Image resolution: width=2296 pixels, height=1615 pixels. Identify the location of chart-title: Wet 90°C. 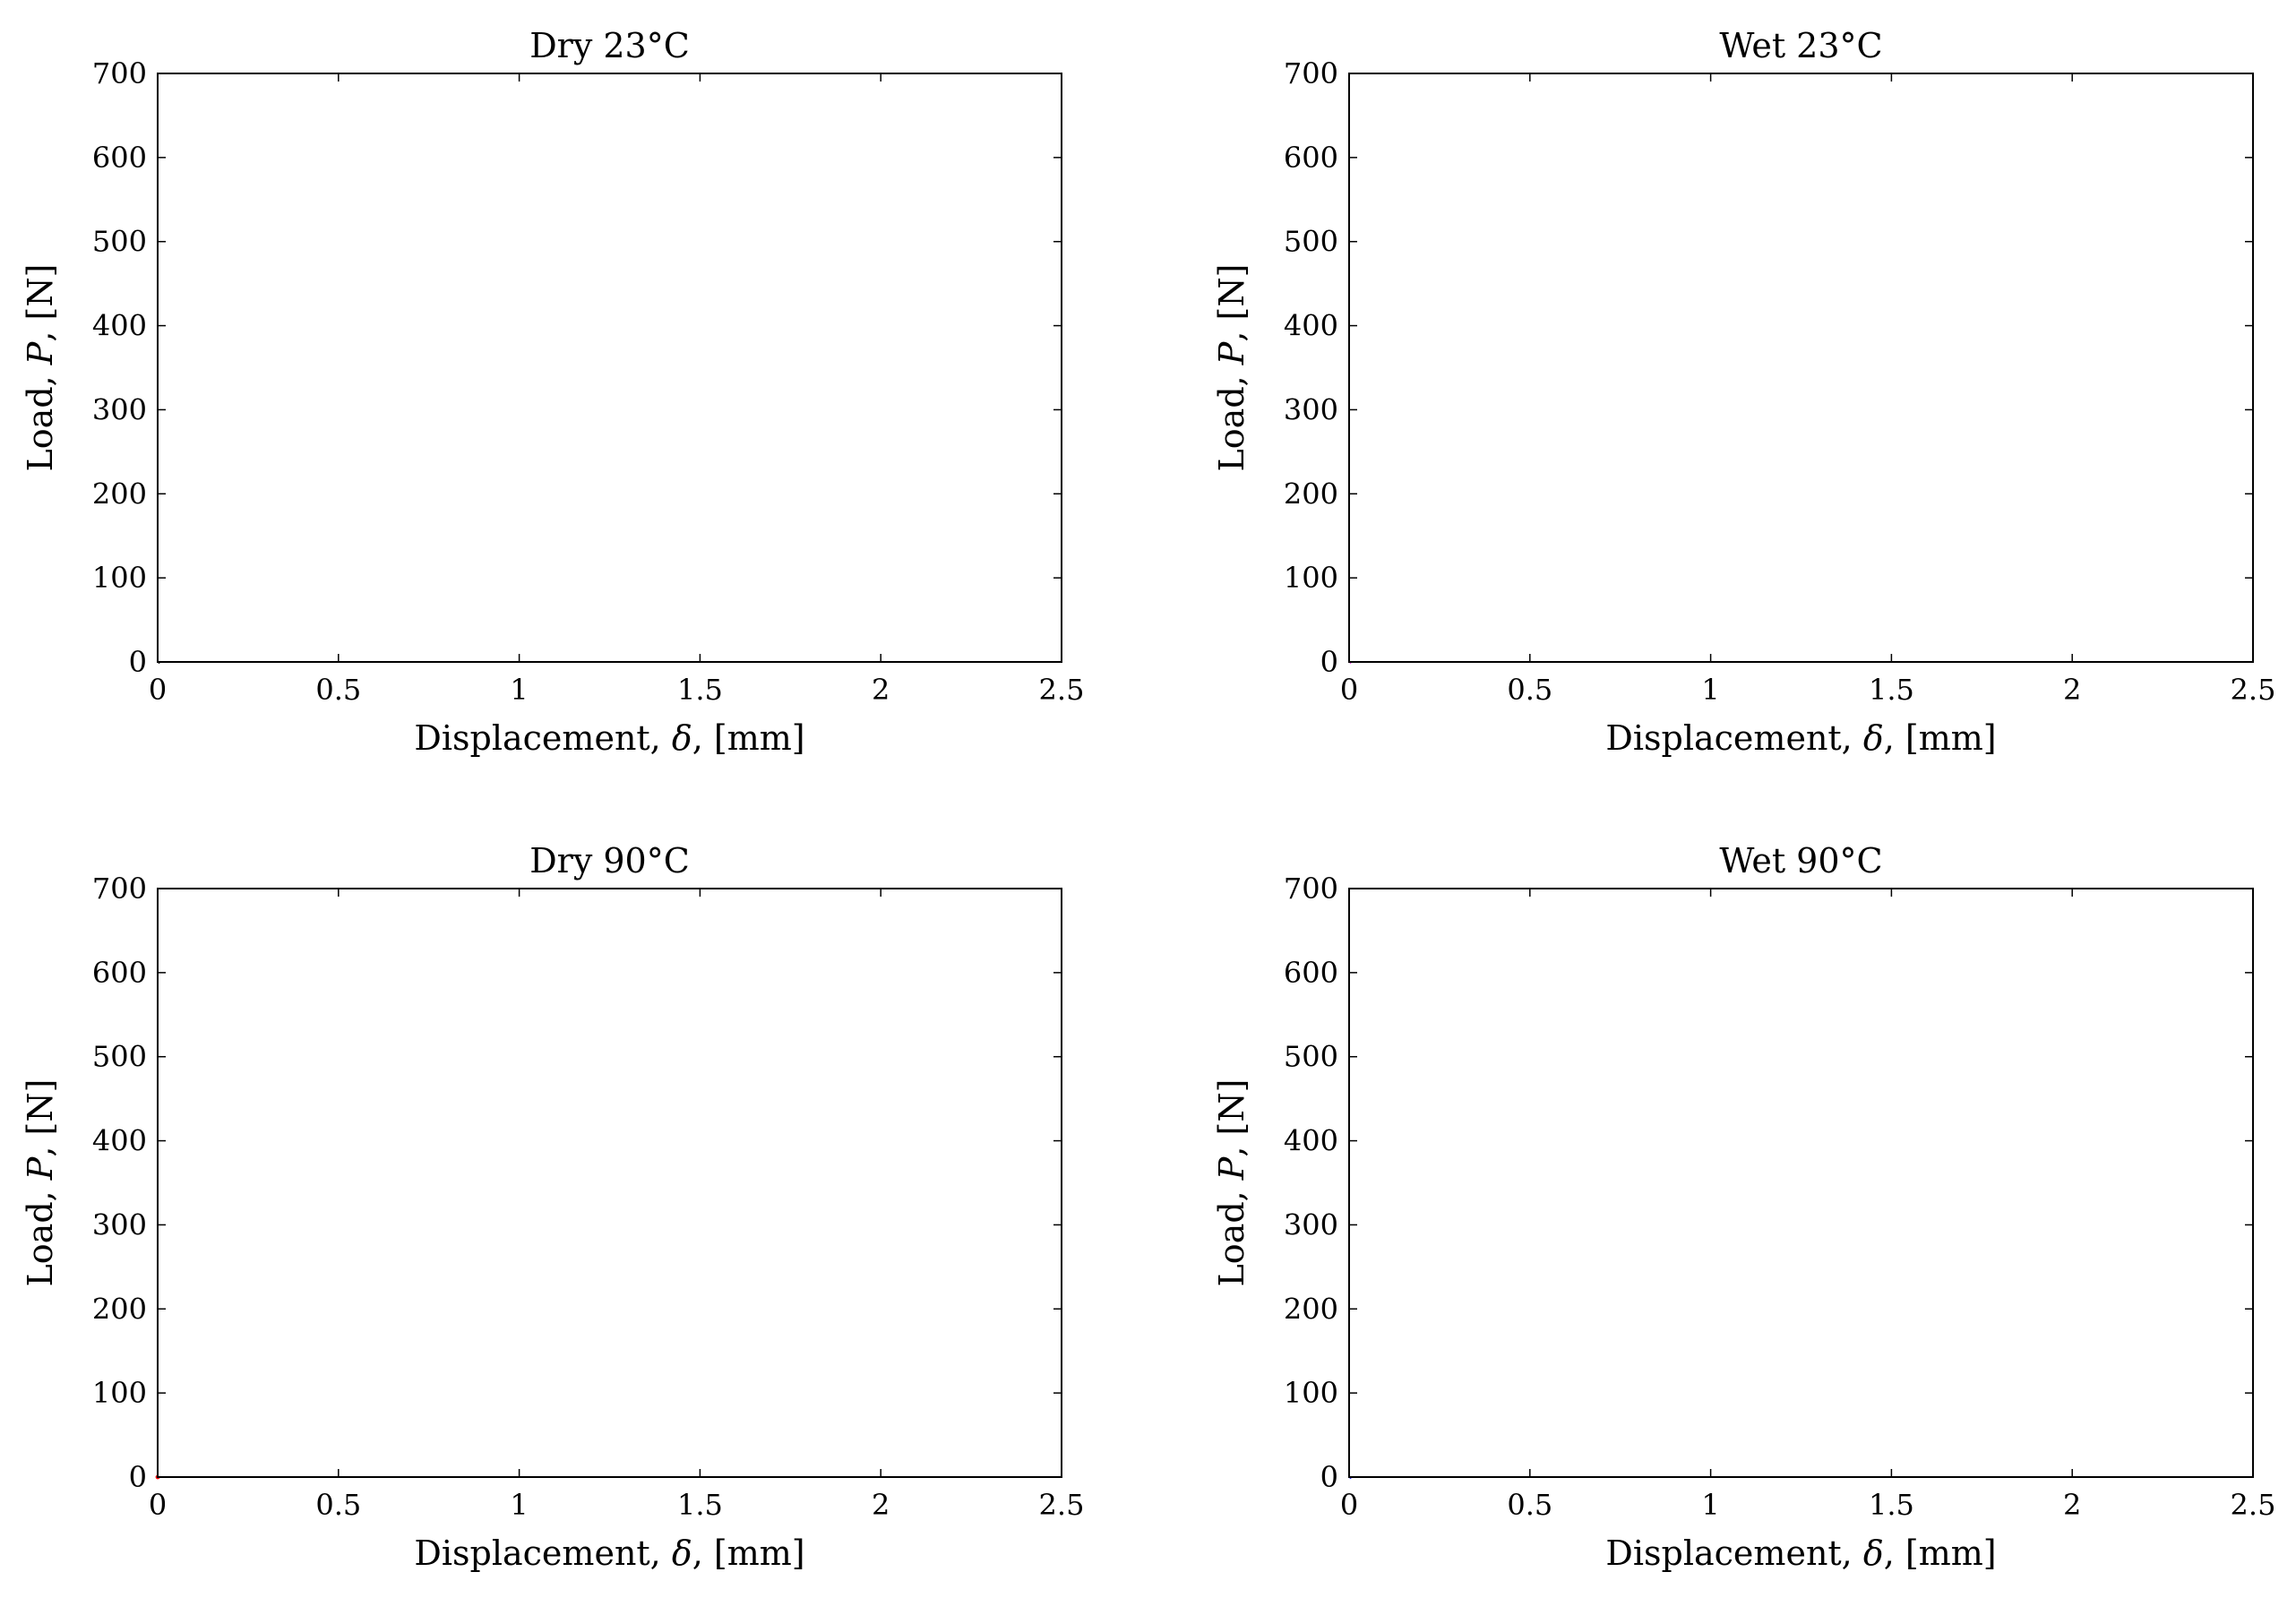
(1800, 861).